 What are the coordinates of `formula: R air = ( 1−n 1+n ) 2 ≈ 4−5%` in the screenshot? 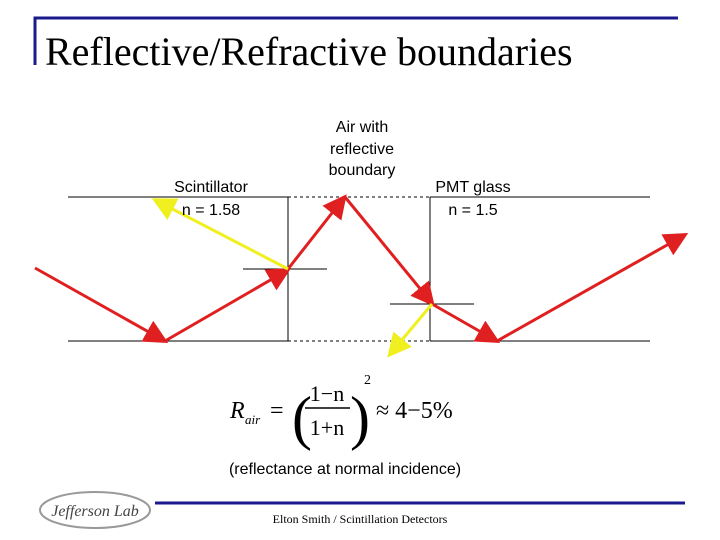 It's located at (341, 412).